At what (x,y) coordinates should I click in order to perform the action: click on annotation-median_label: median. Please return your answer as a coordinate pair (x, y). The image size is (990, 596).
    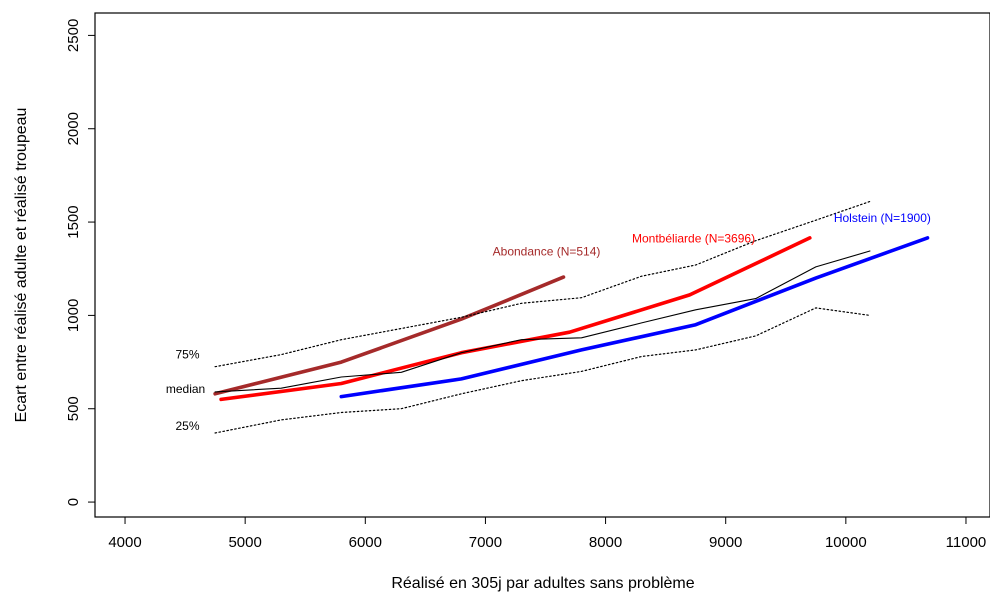
    Looking at the image, I should click on (185, 389).